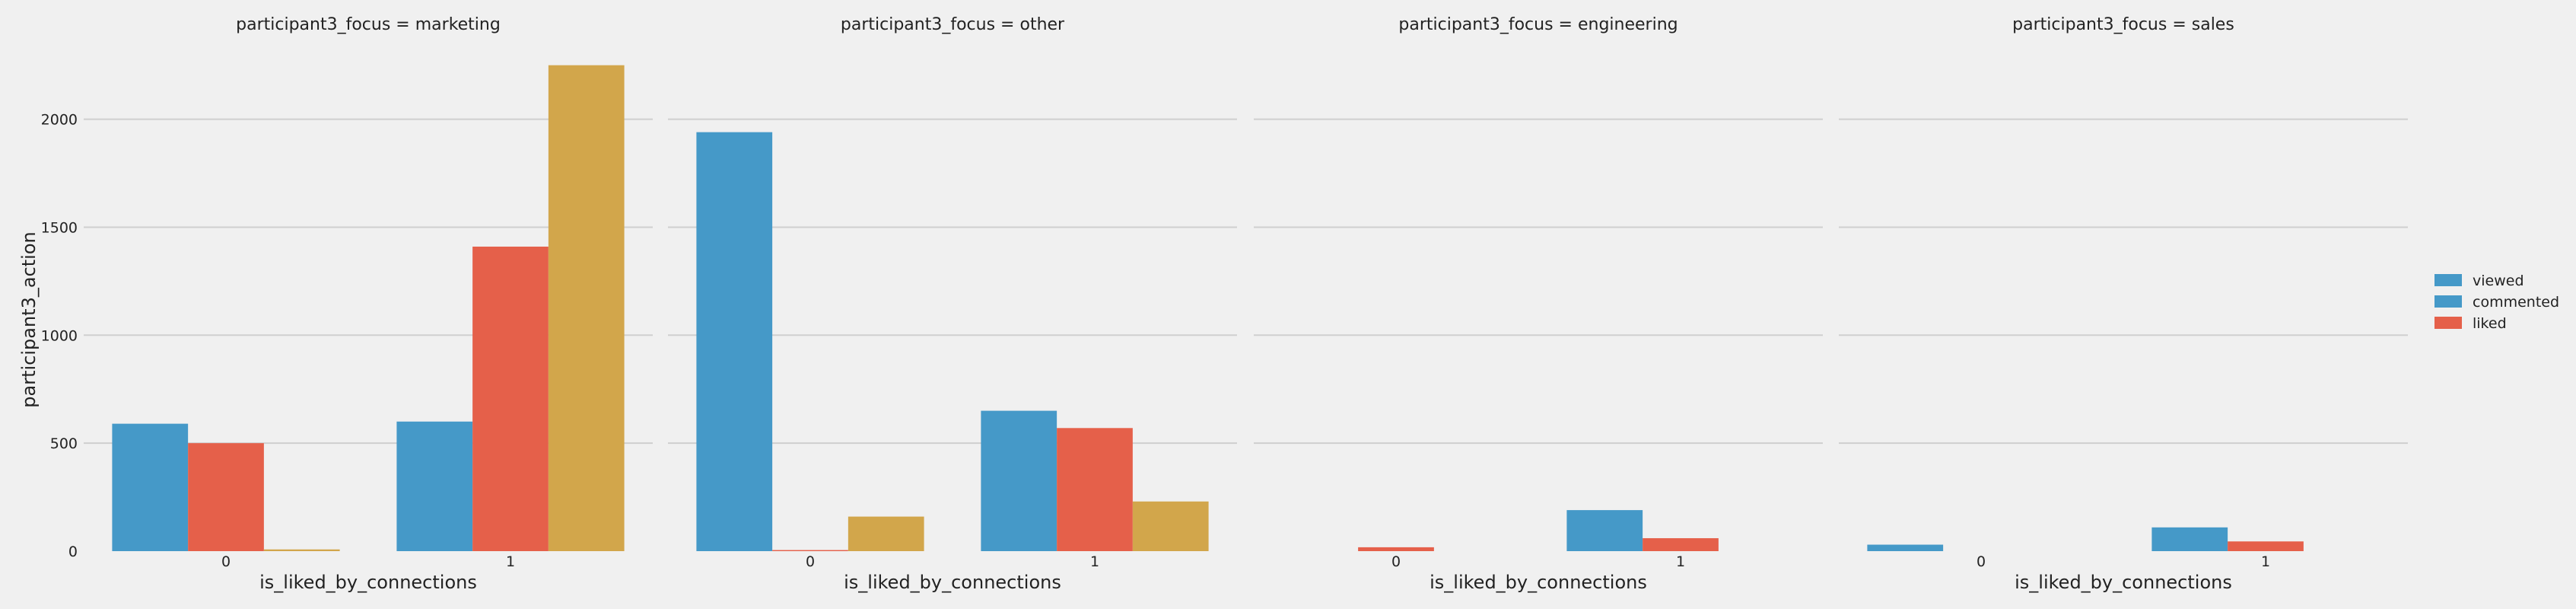  What do you see at coordinates (2516, 302) in the screenshot?
I see `legend-label: commented` at bounding box center [2516, 302].